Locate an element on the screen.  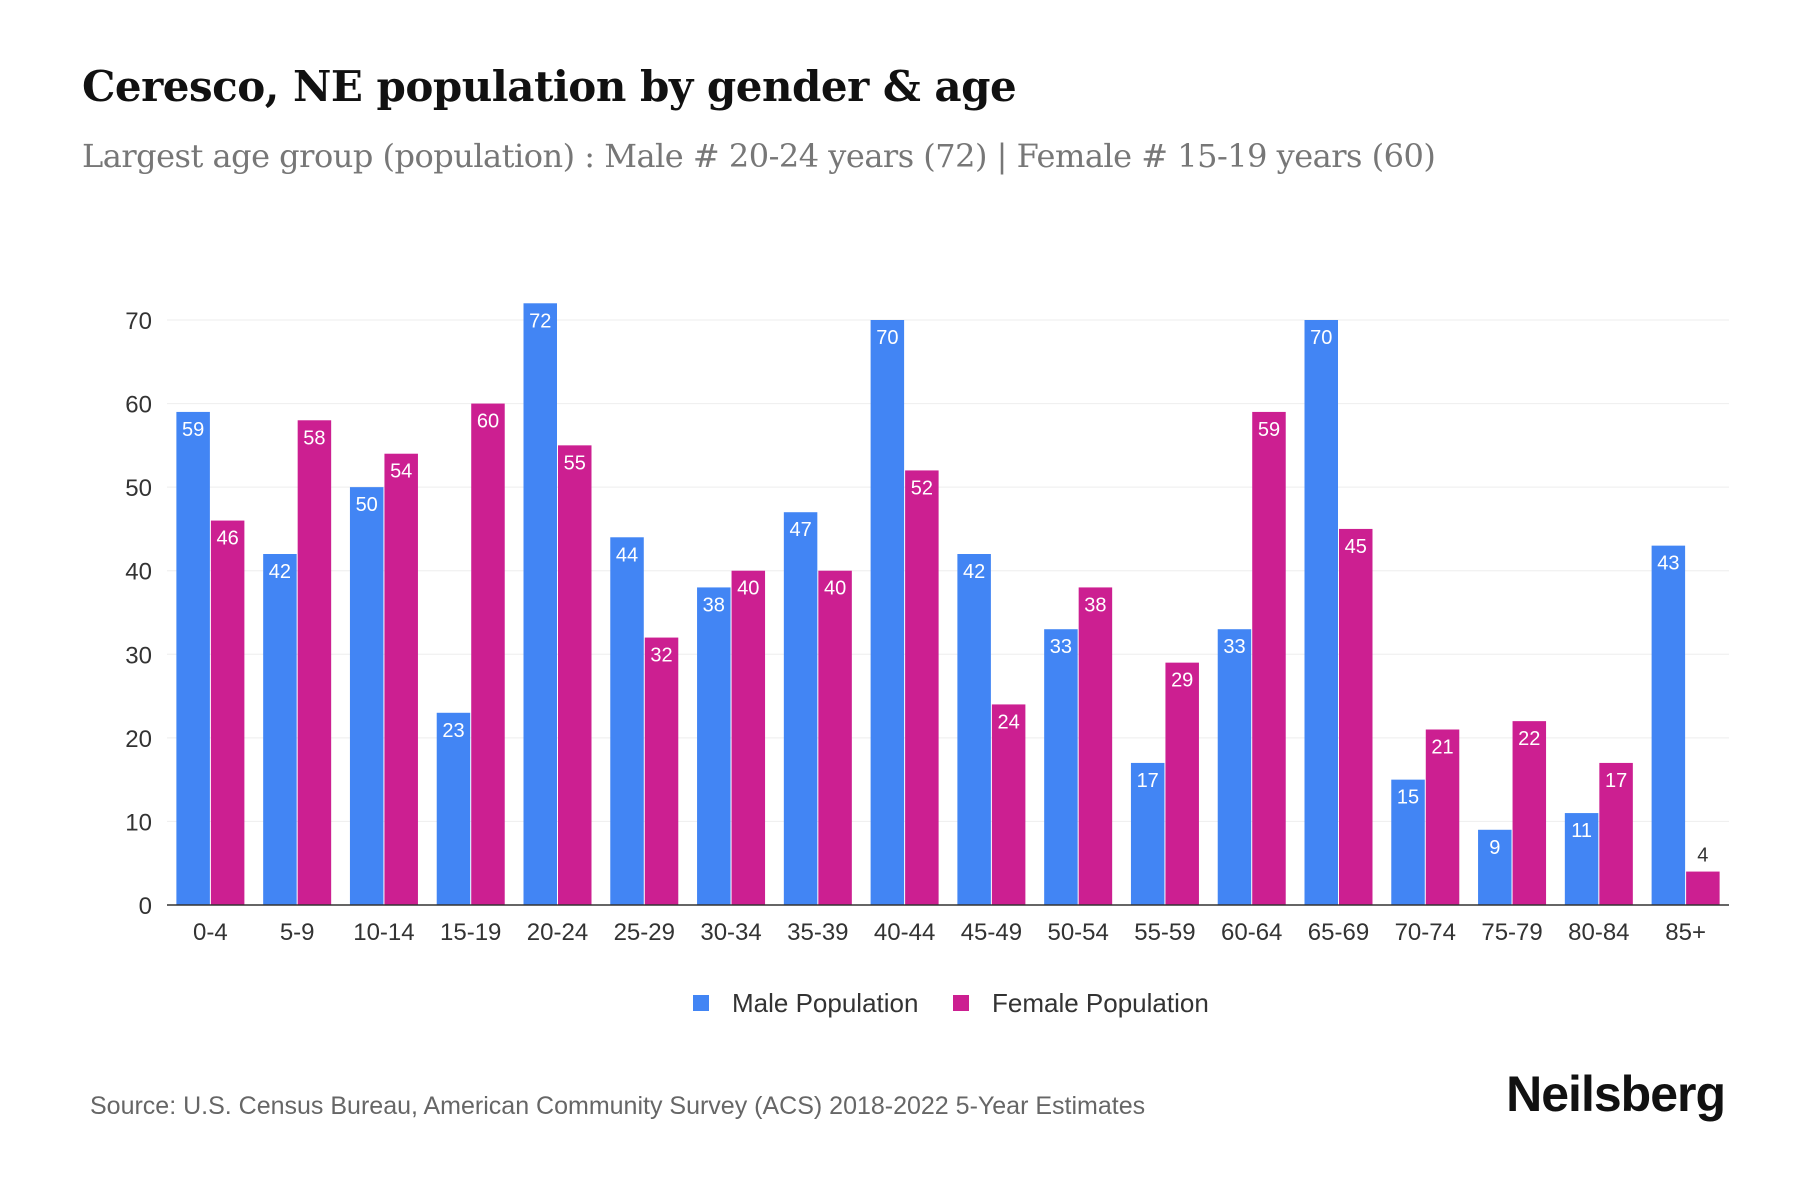
x-tick-label: 85+ is located at coordinates (1685, 932).